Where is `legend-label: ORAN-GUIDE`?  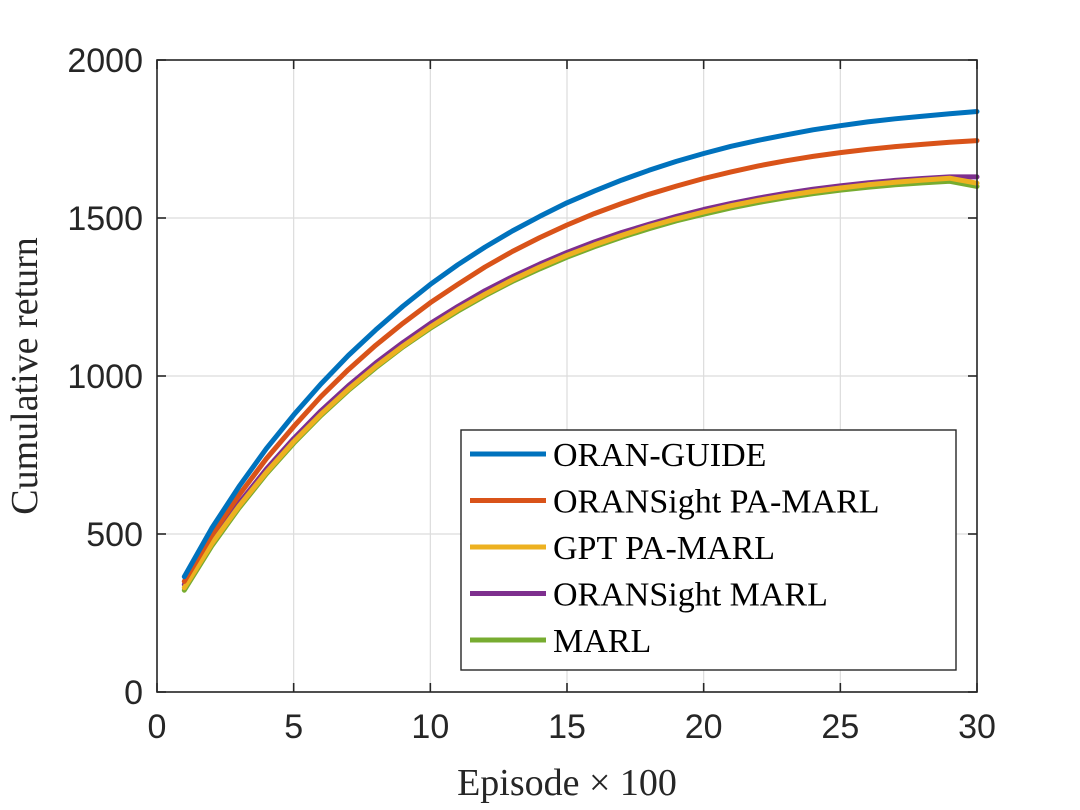 legend-label: ORAN-GUIDE is located at coordinates (659, 455).